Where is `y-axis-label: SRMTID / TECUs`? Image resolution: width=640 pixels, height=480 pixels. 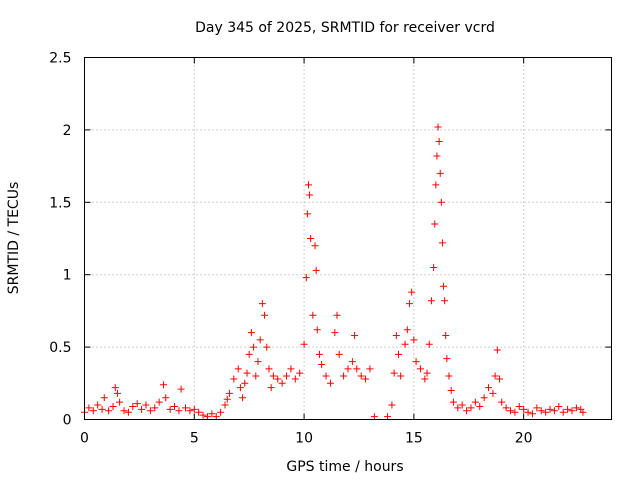
y-axis-label: SRMTID / TECUs is located at coordinates (14, 238).